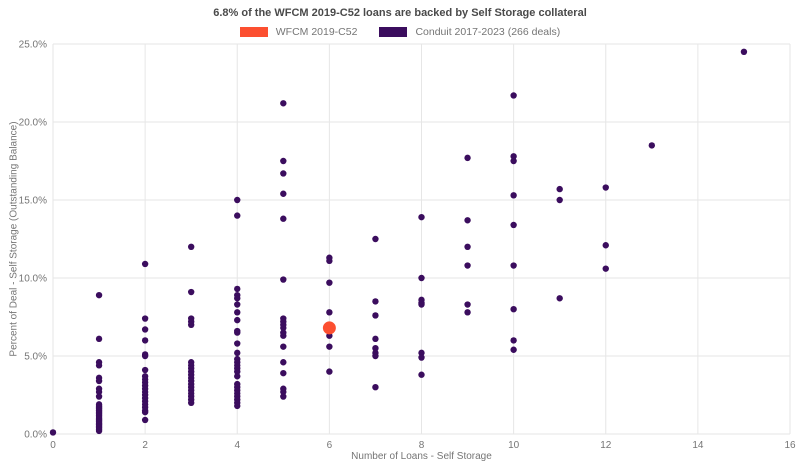 The width and height of the screenshot is (800, 467). Describe the element at coordinates (33, 279) in the screenshot. I see `y-tick-label: 10.0%` at that location.